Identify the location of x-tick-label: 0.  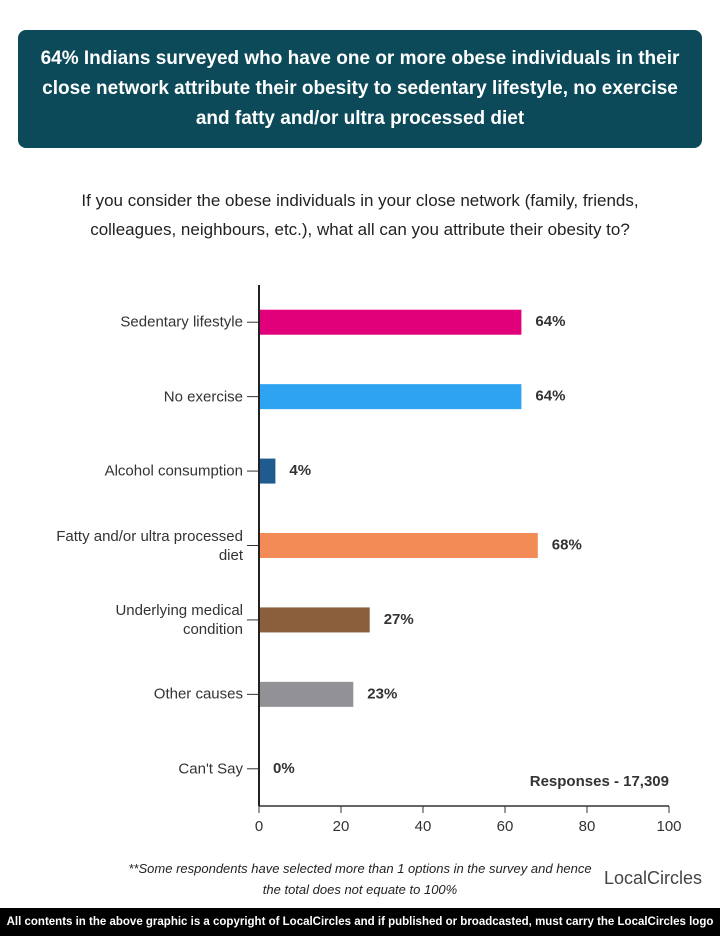
(259, 826).